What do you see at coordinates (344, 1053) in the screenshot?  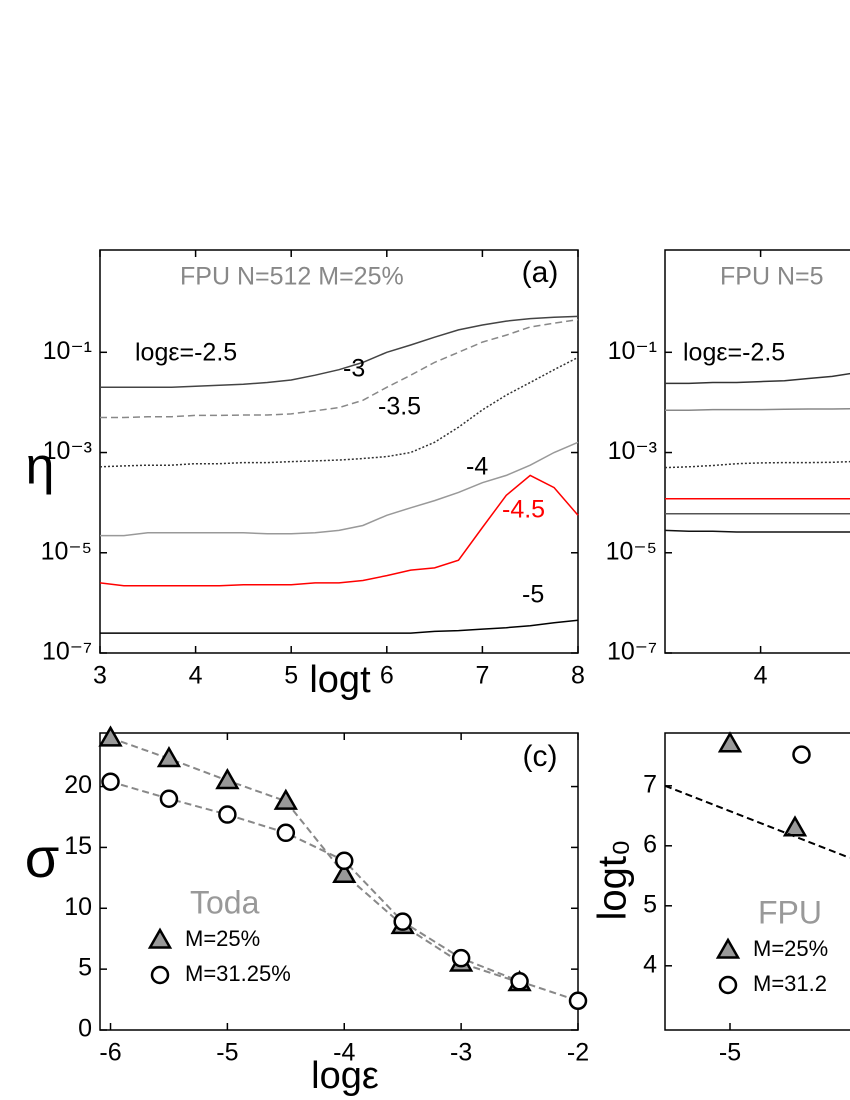 I see `x-tick-label: -4` at bounding box center [344, 1053].